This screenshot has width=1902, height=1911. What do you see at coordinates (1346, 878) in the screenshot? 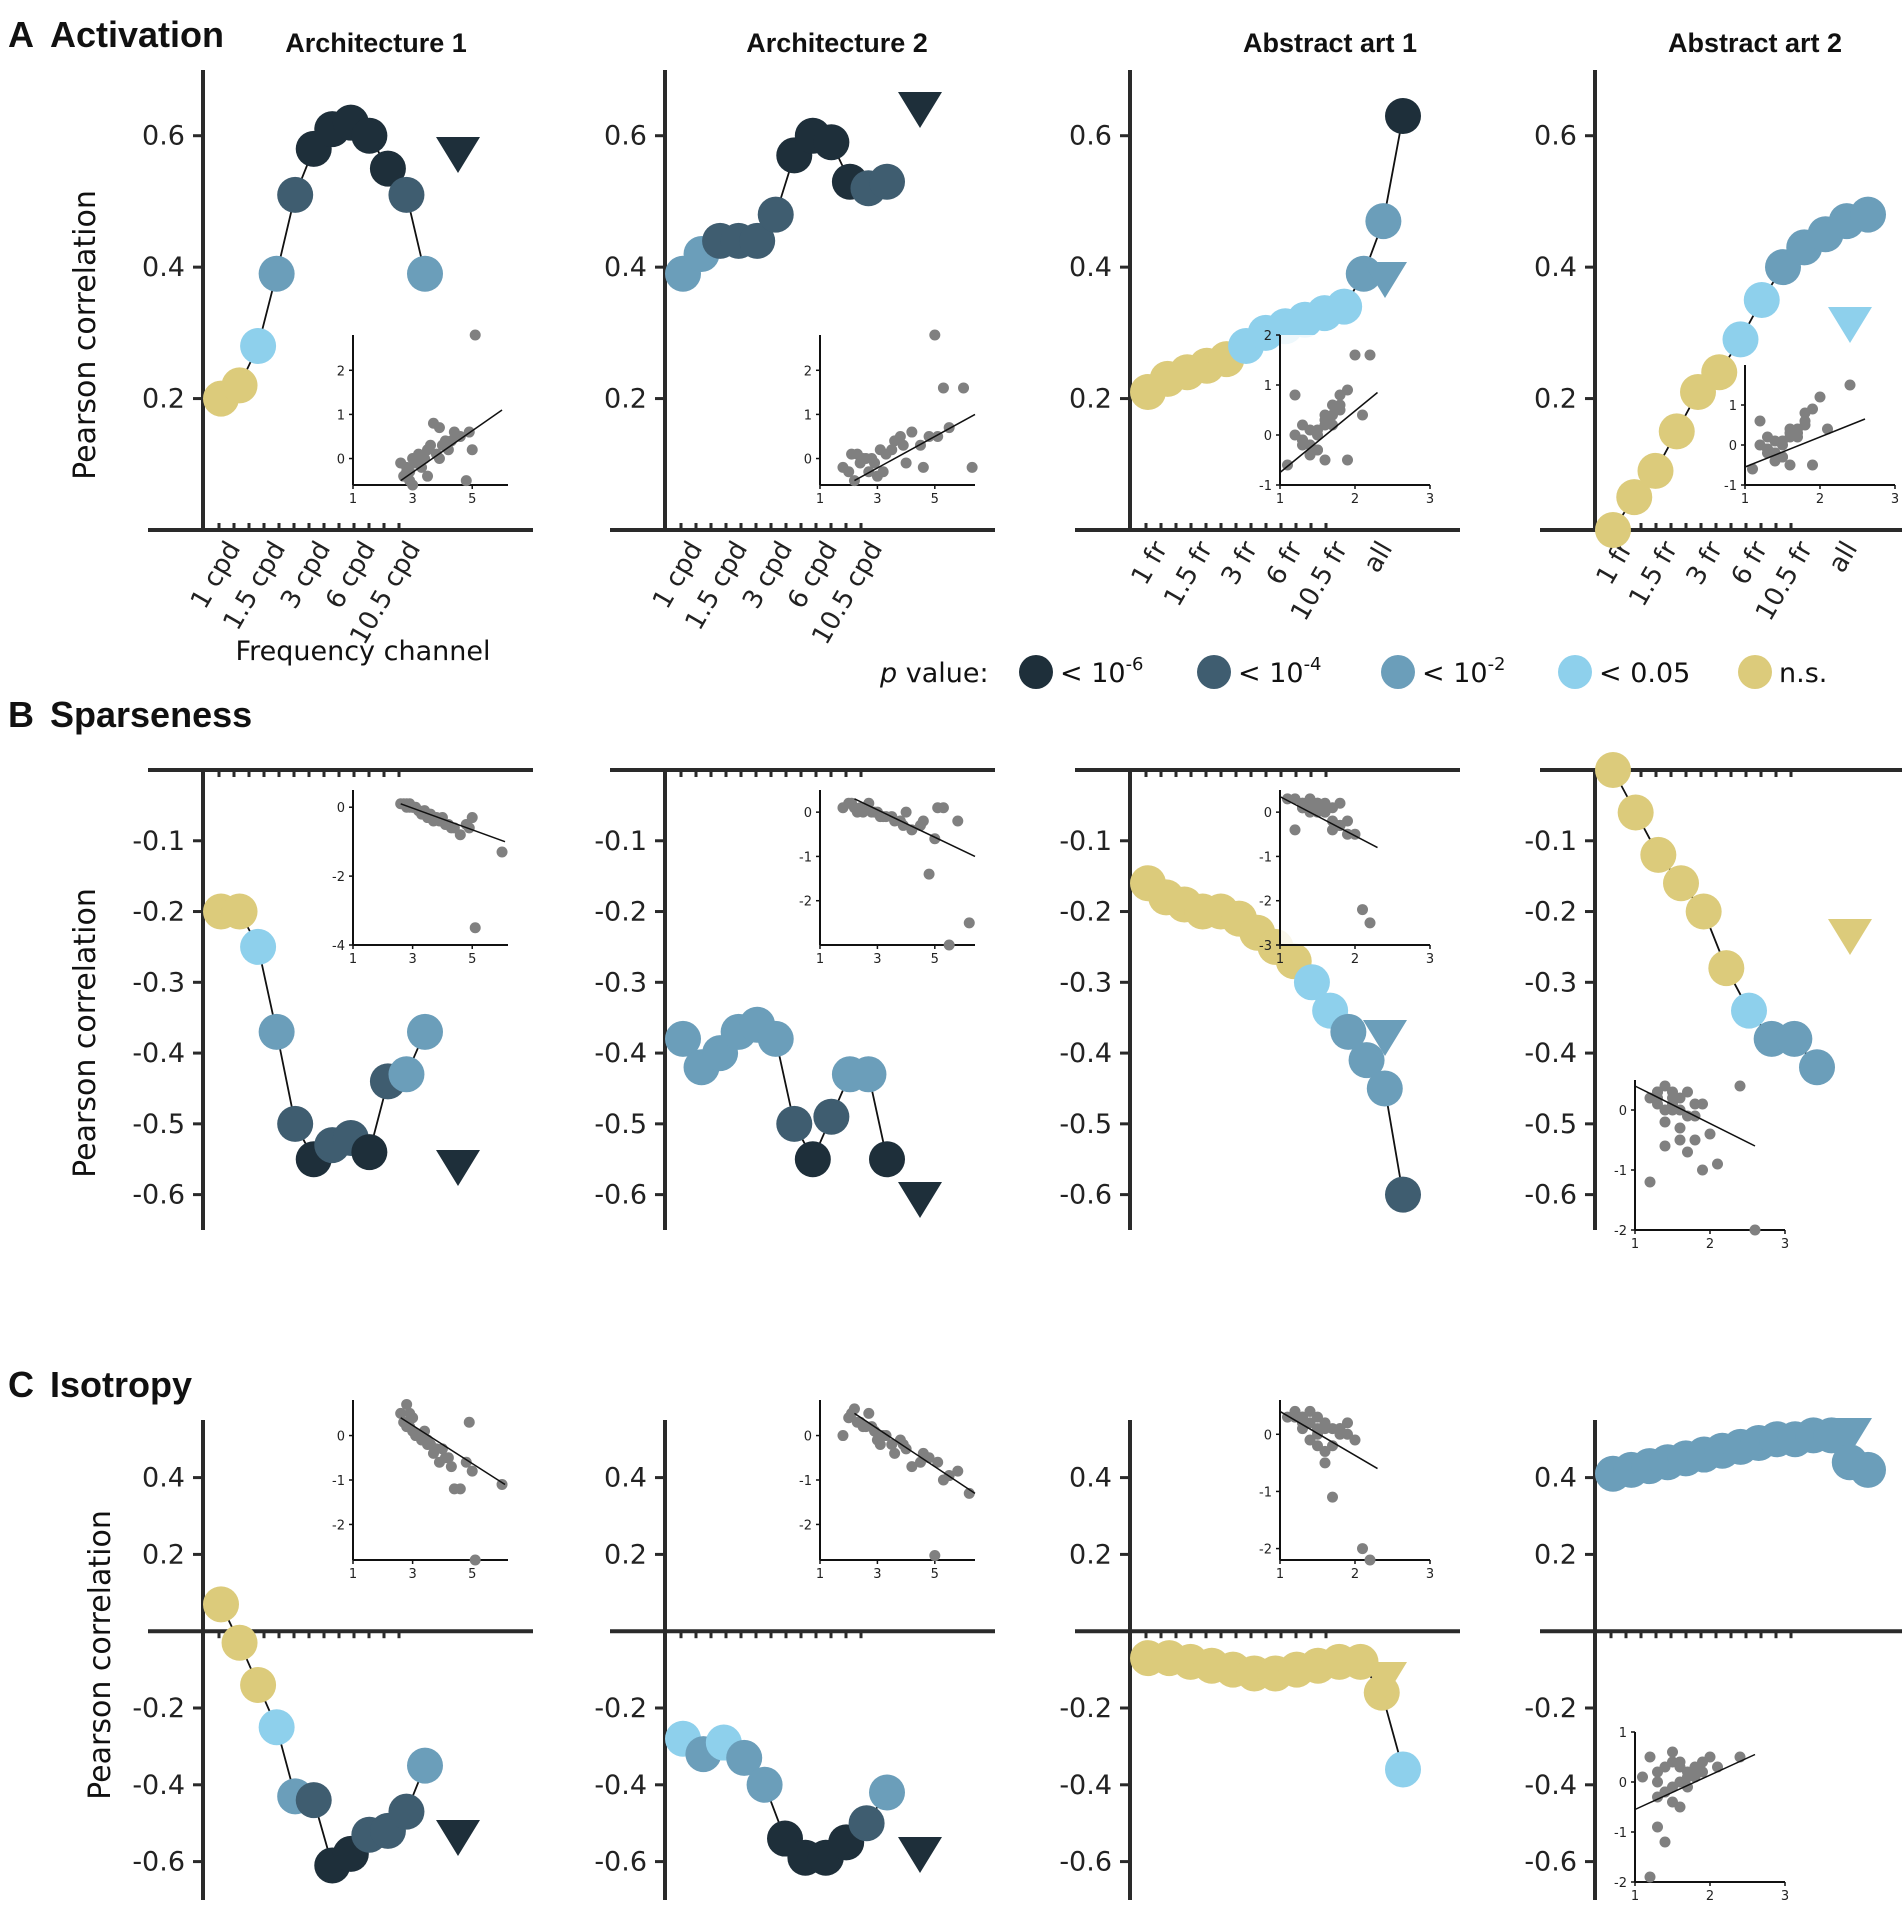
I see `inset-scatter: 1 2 3 -3 -2 -1 0` at bounding box center [1346, 878].